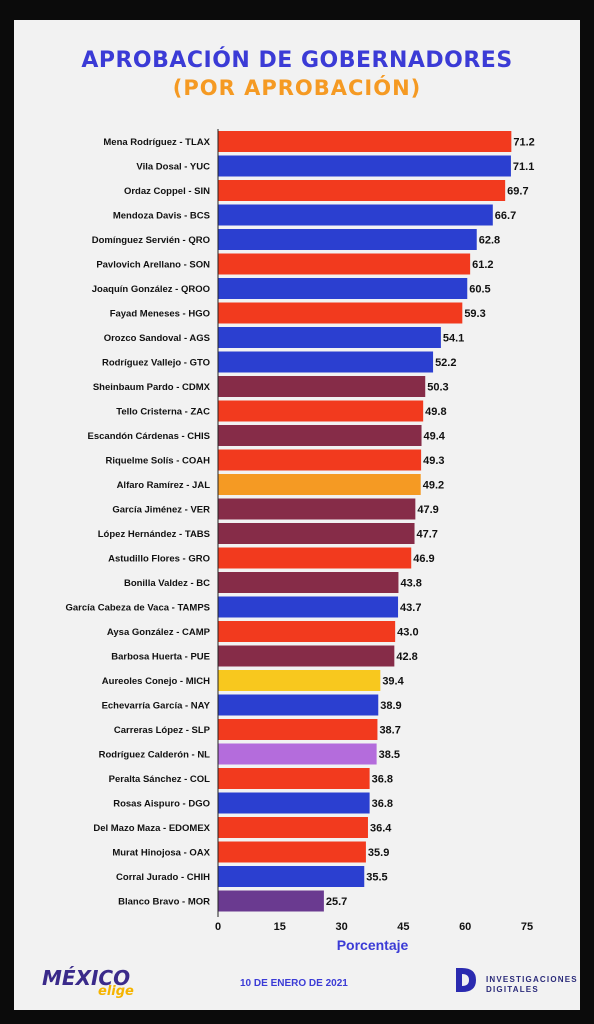 This screenshot has height=1024, width=594. Describe the element at coordinates (151, 240) in the screenshot. I see `category-label: Domínguez Servién - QRO` at that location.